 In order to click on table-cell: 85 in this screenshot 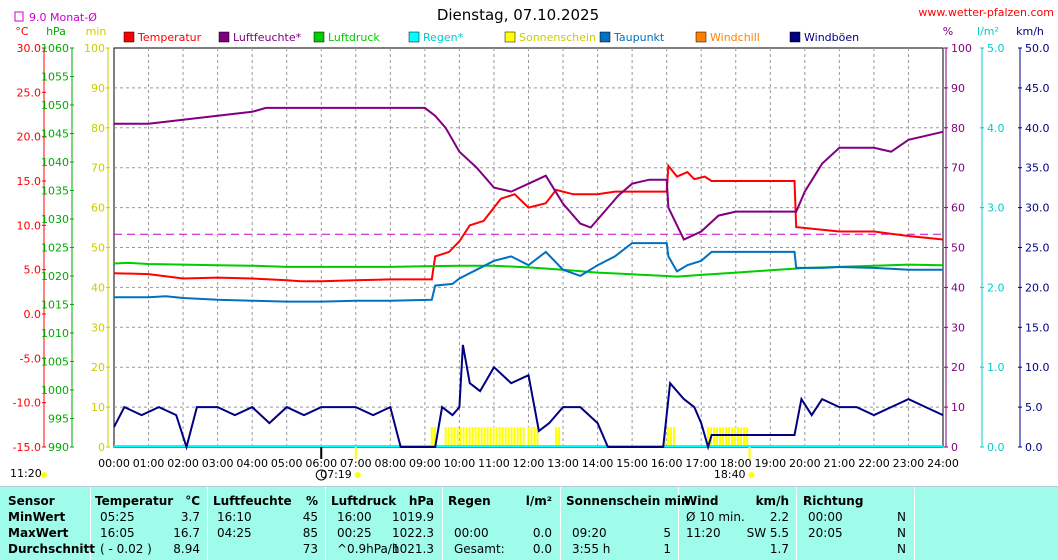, I will do `click(310, 533)`.